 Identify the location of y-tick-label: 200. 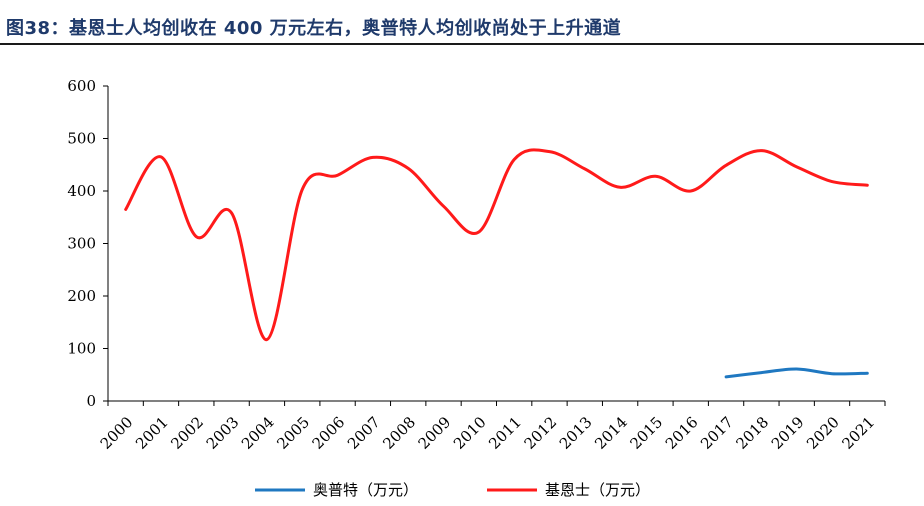
(81, 296).